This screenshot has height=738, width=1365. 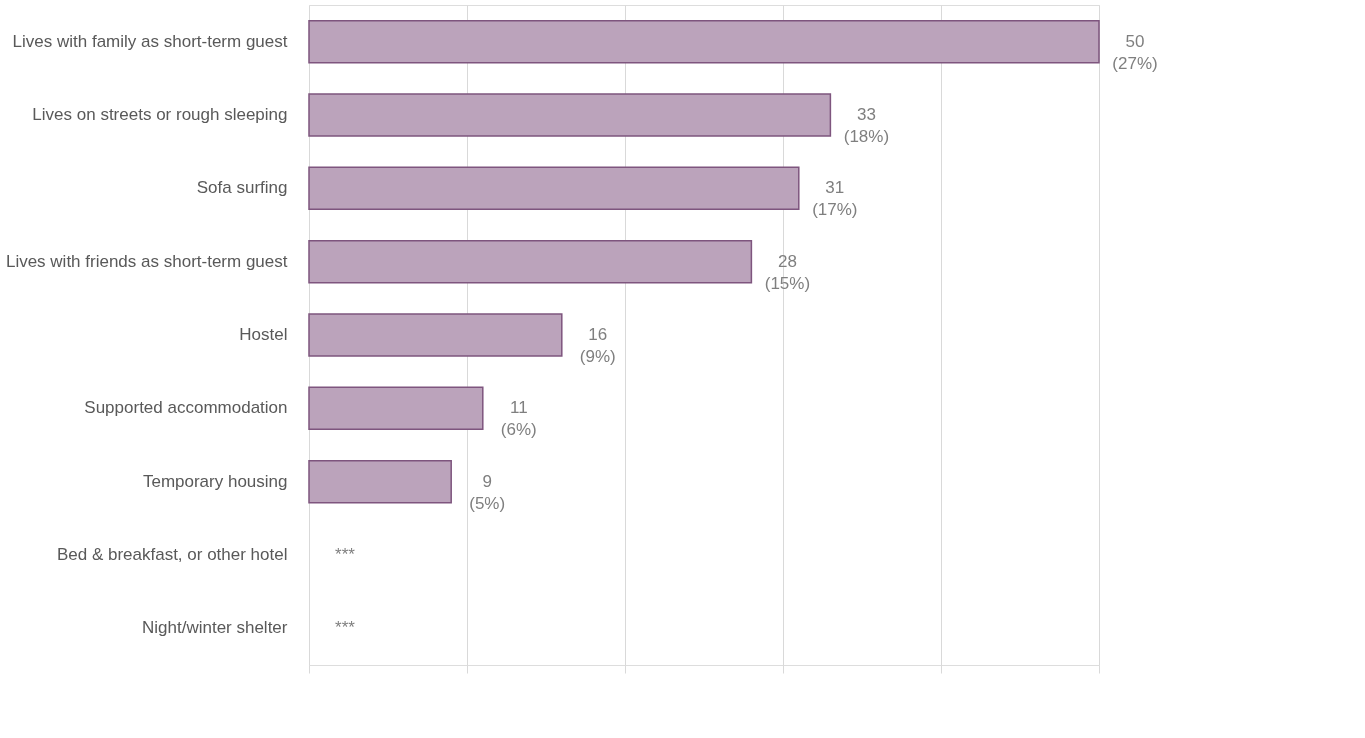 I want to click on y-tick-label: Bed & breakfast, or other hotel, so click(x=172, y=554).